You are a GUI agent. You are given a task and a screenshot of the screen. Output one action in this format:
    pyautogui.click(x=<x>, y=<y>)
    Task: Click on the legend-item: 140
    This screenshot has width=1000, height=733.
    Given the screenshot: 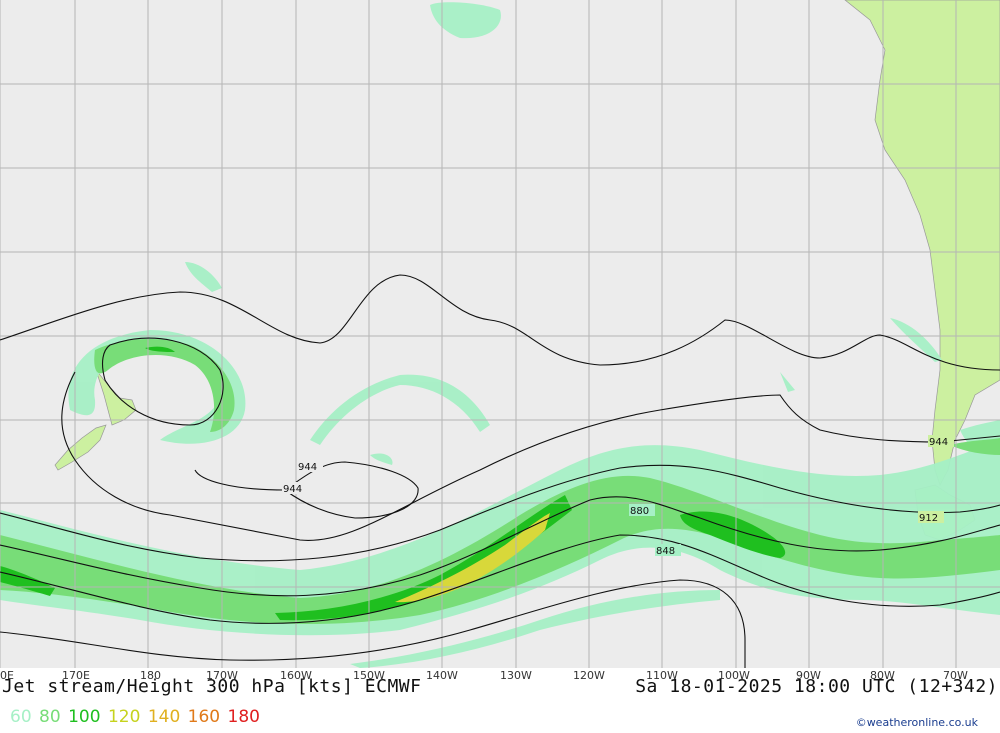 What is the action you would take?
    pyautogui.click(x=164, y=717)
    